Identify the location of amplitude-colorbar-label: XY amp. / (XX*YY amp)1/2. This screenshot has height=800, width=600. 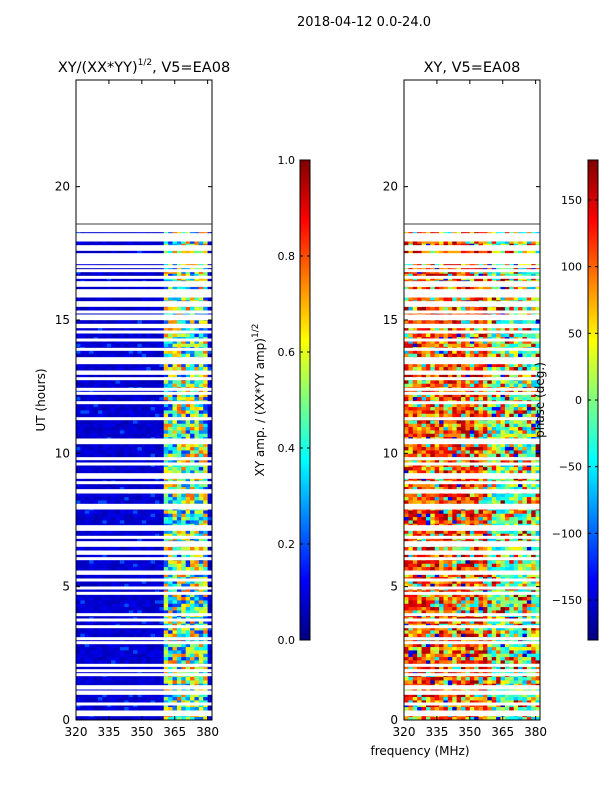
(259, 400).